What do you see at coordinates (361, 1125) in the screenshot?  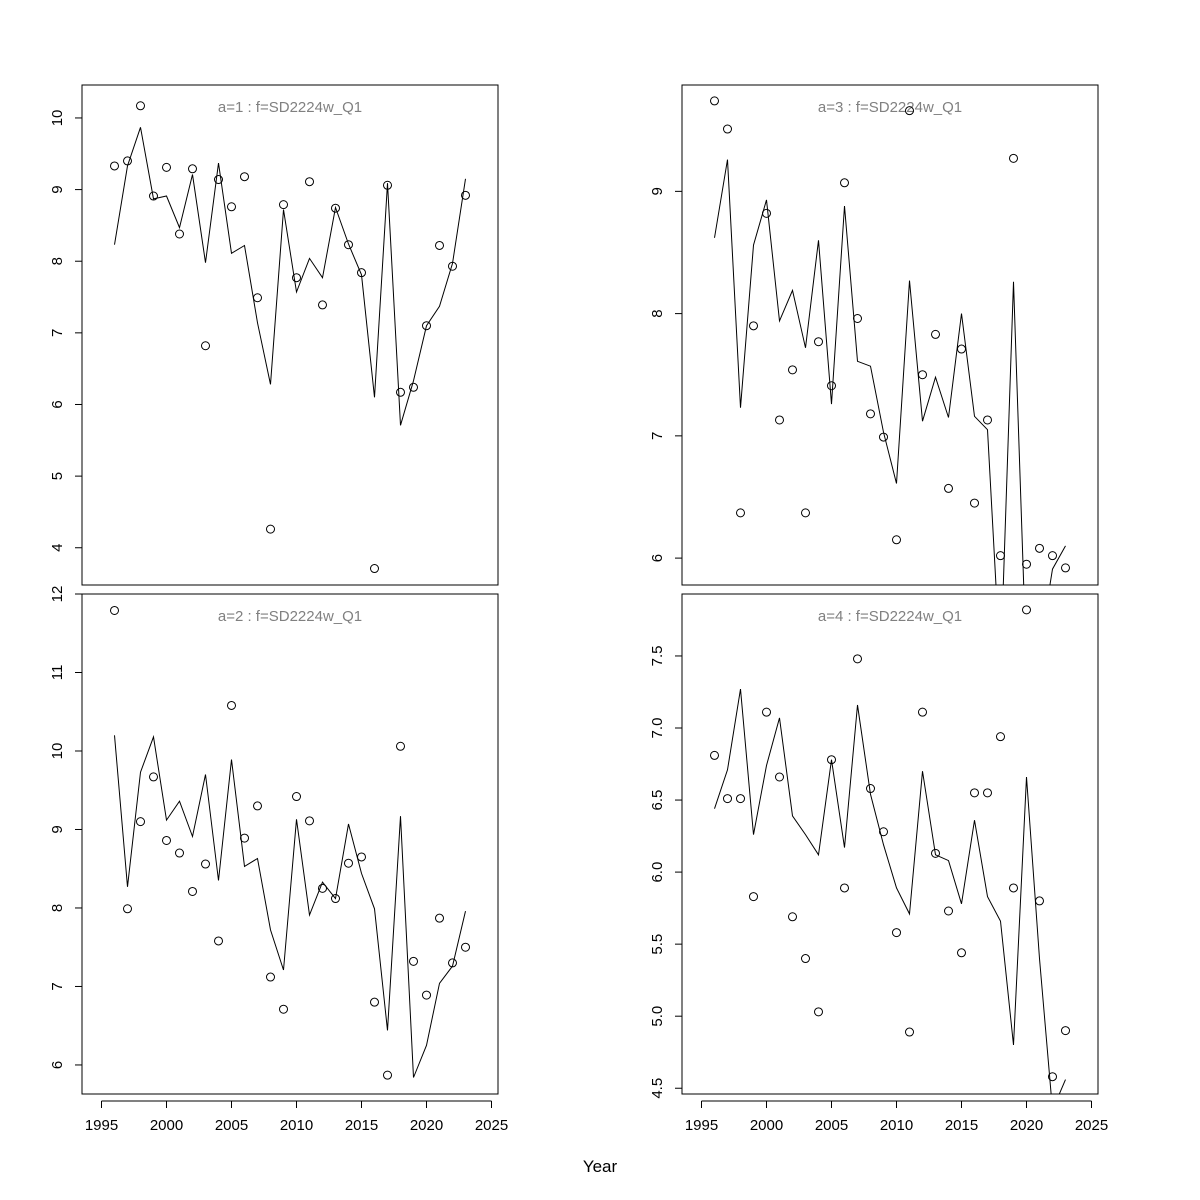 I see `x-tick-label: 2015` at bounding box center [361, 1125].